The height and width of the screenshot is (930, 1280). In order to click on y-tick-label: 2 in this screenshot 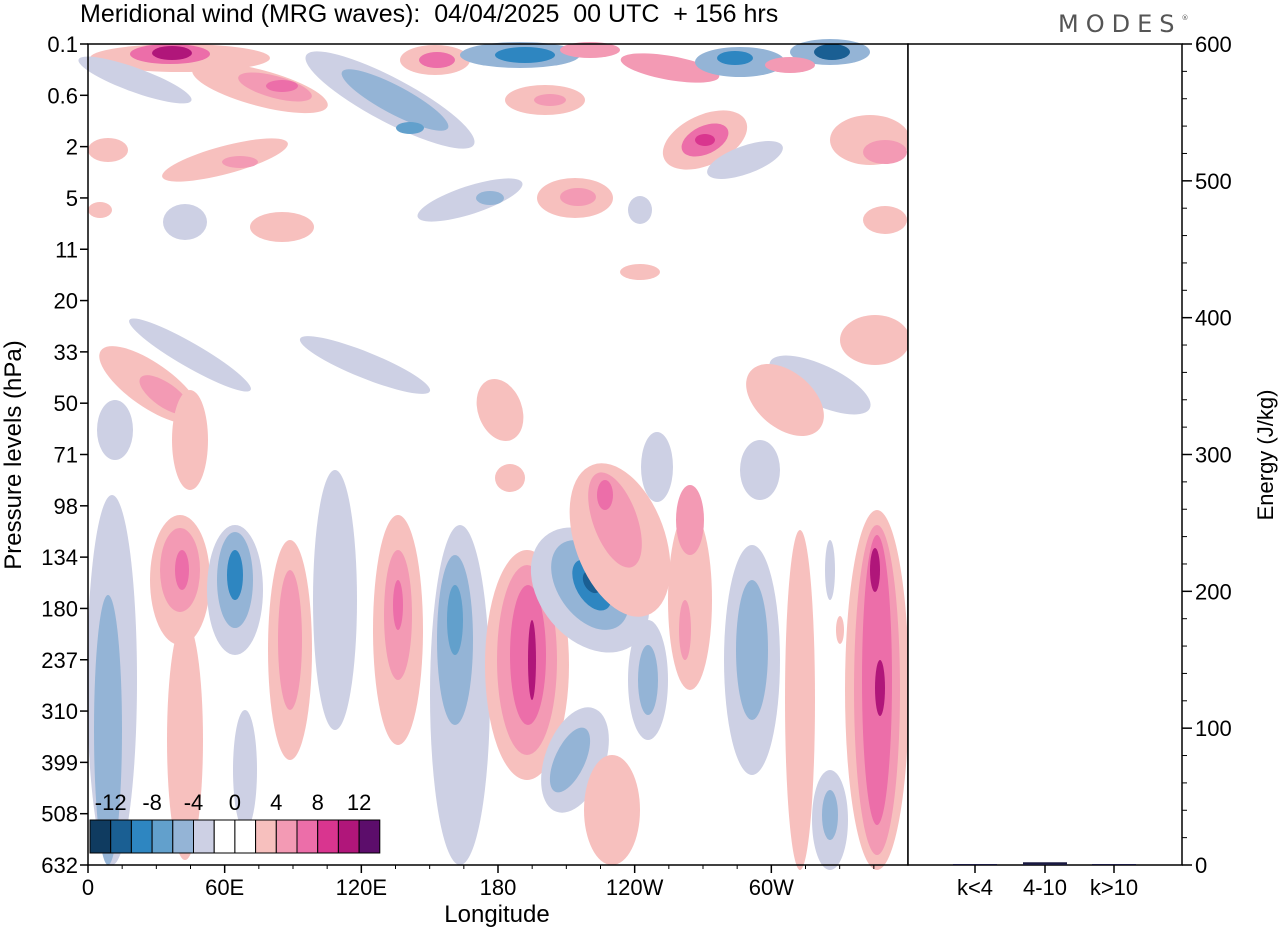, I will do `click(72, 147)`.